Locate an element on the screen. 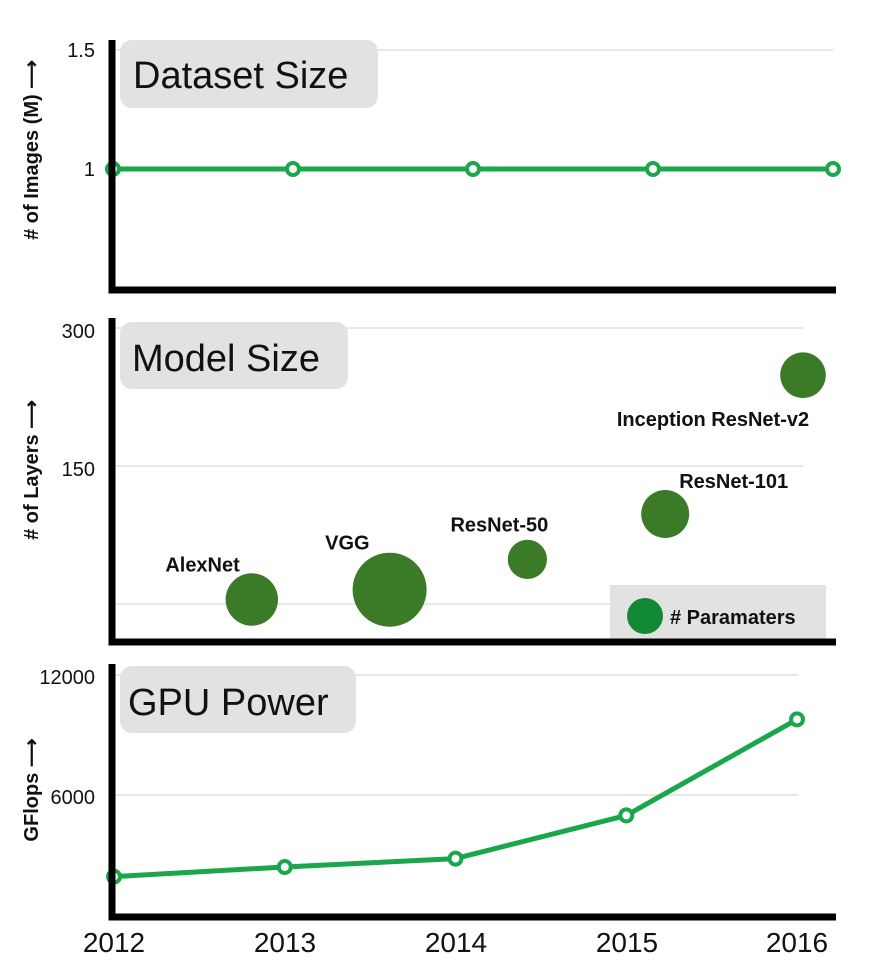  y-axis-label: # of Images (M) ⟶ is located at coordinates (32, 150).